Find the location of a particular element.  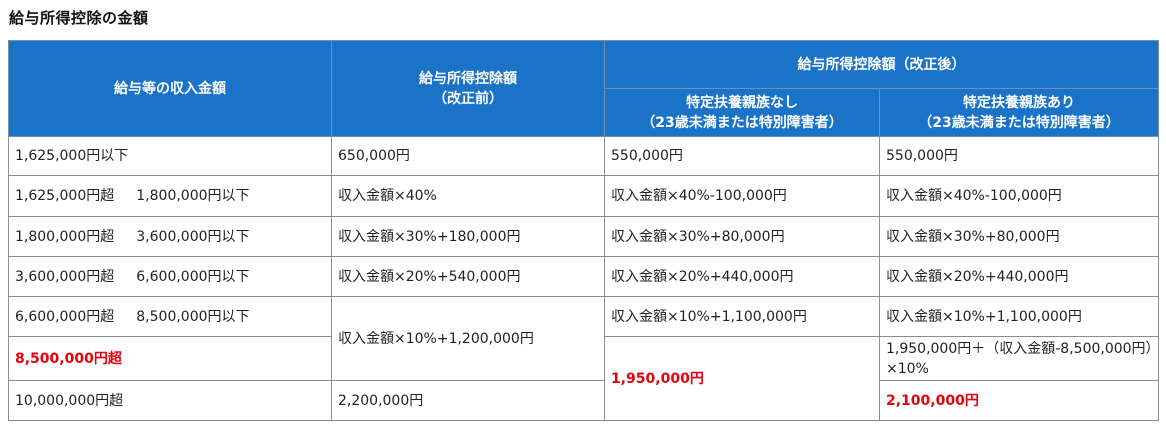

income-cell: 1,625,000円超 1,800,000円以下 is located at coordinates (170, 196).